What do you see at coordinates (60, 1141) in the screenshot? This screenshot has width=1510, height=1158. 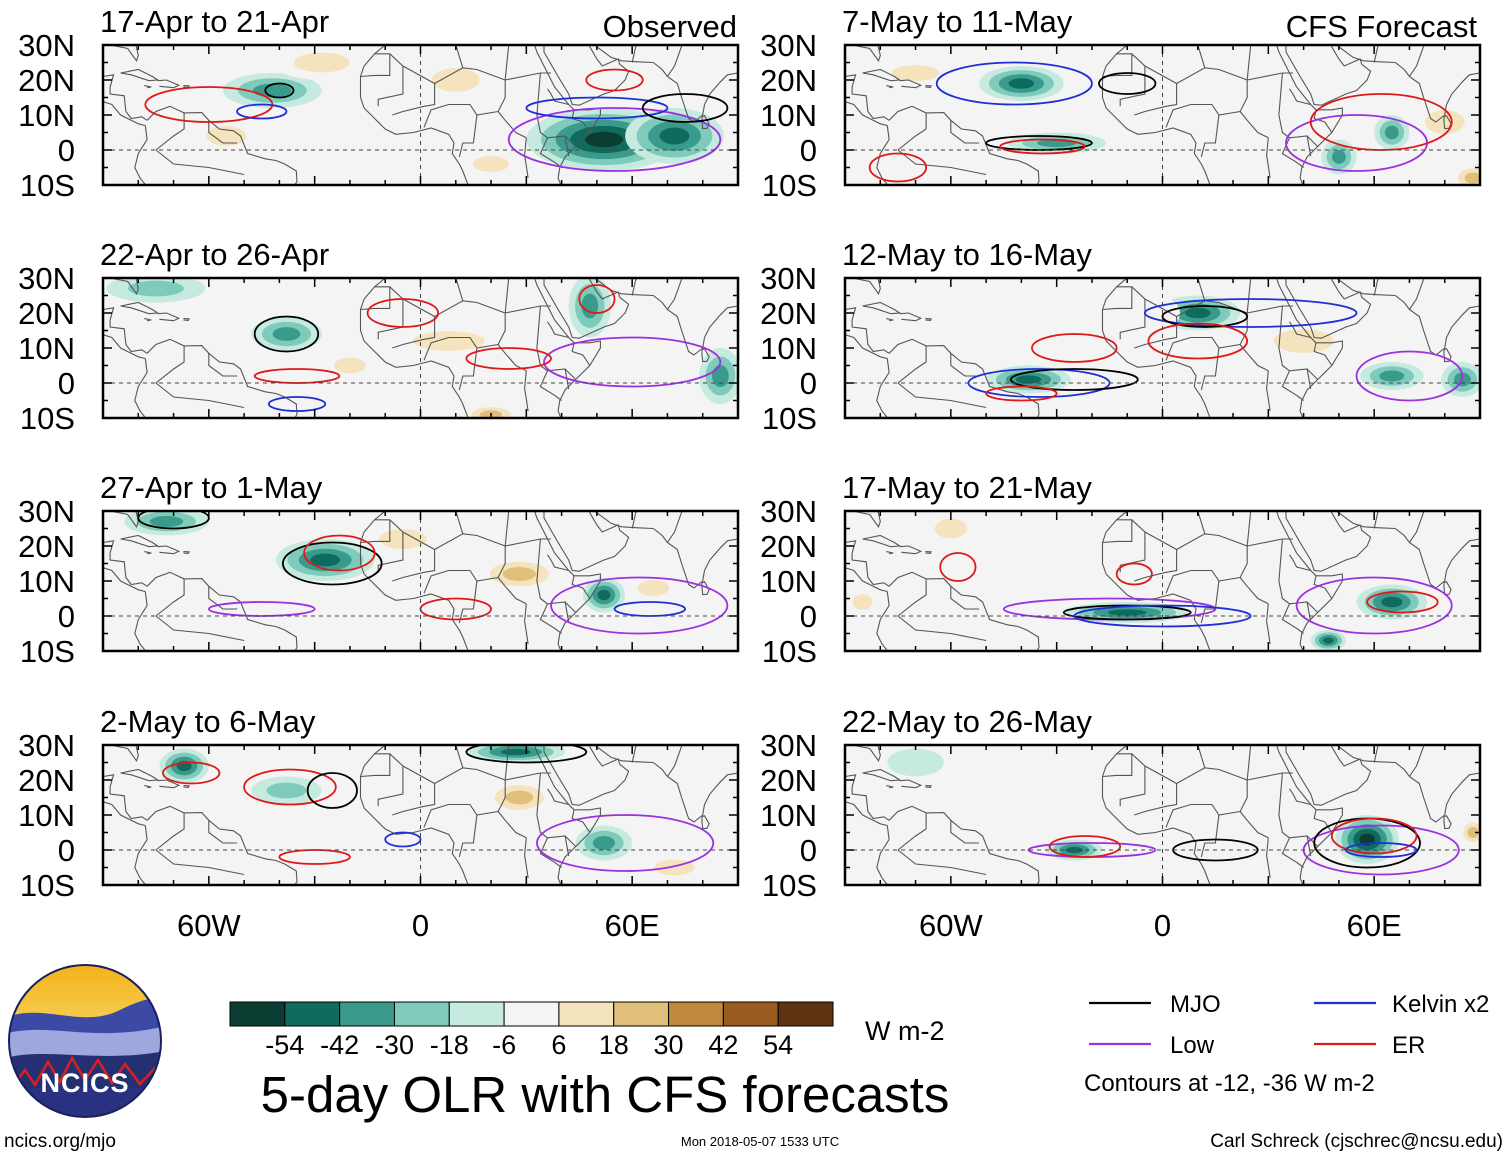 I see `footer-website-link: ncics.org/mjo` at bounding box center [60, 1141].